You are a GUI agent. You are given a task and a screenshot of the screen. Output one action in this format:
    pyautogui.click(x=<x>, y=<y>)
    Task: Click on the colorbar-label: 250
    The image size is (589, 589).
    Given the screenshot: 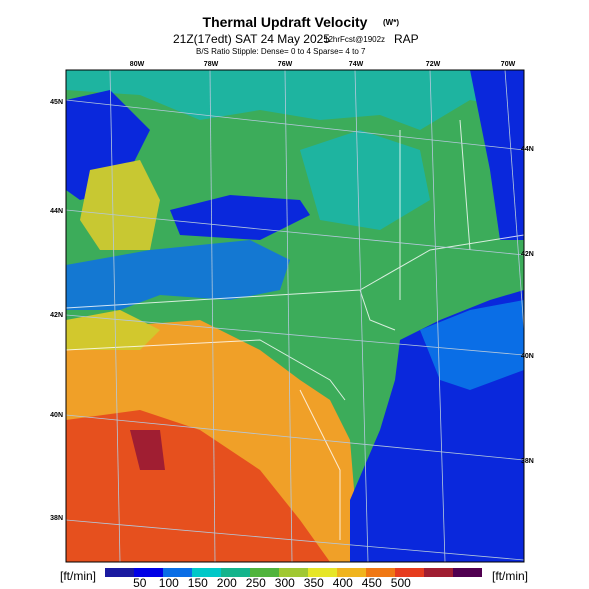 What is the action you would take?
    pyautogui.click(x=256, y=582)
    